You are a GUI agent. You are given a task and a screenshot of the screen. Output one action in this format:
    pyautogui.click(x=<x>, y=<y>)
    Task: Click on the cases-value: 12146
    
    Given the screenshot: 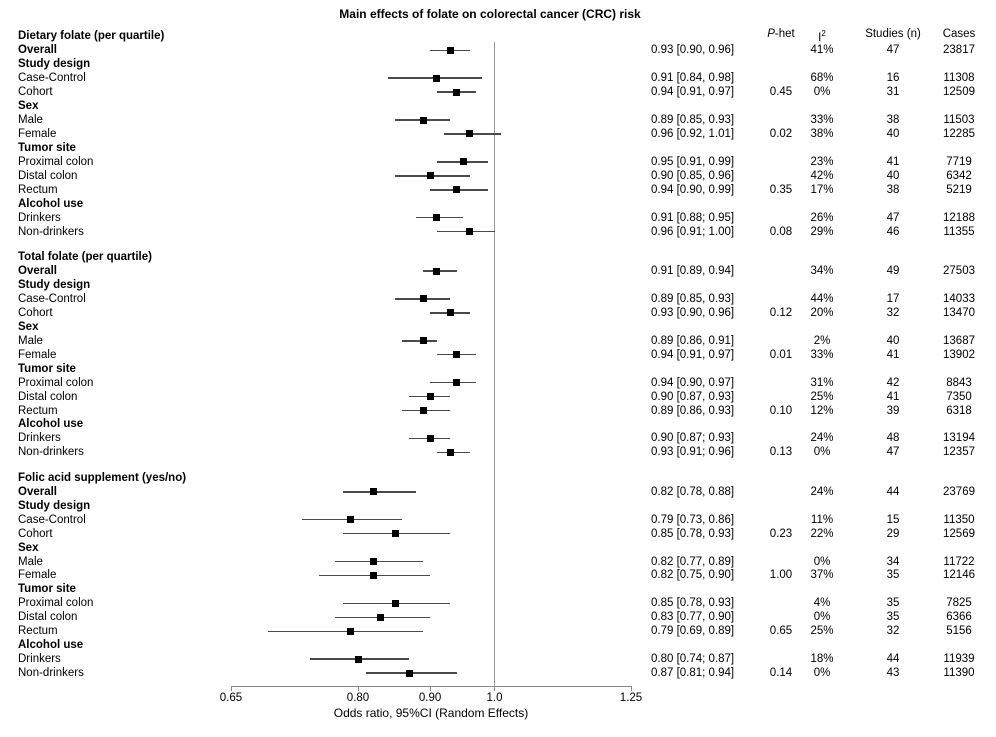 What is the action you would take?
    pyautogui.click(x=959, y=575)
    